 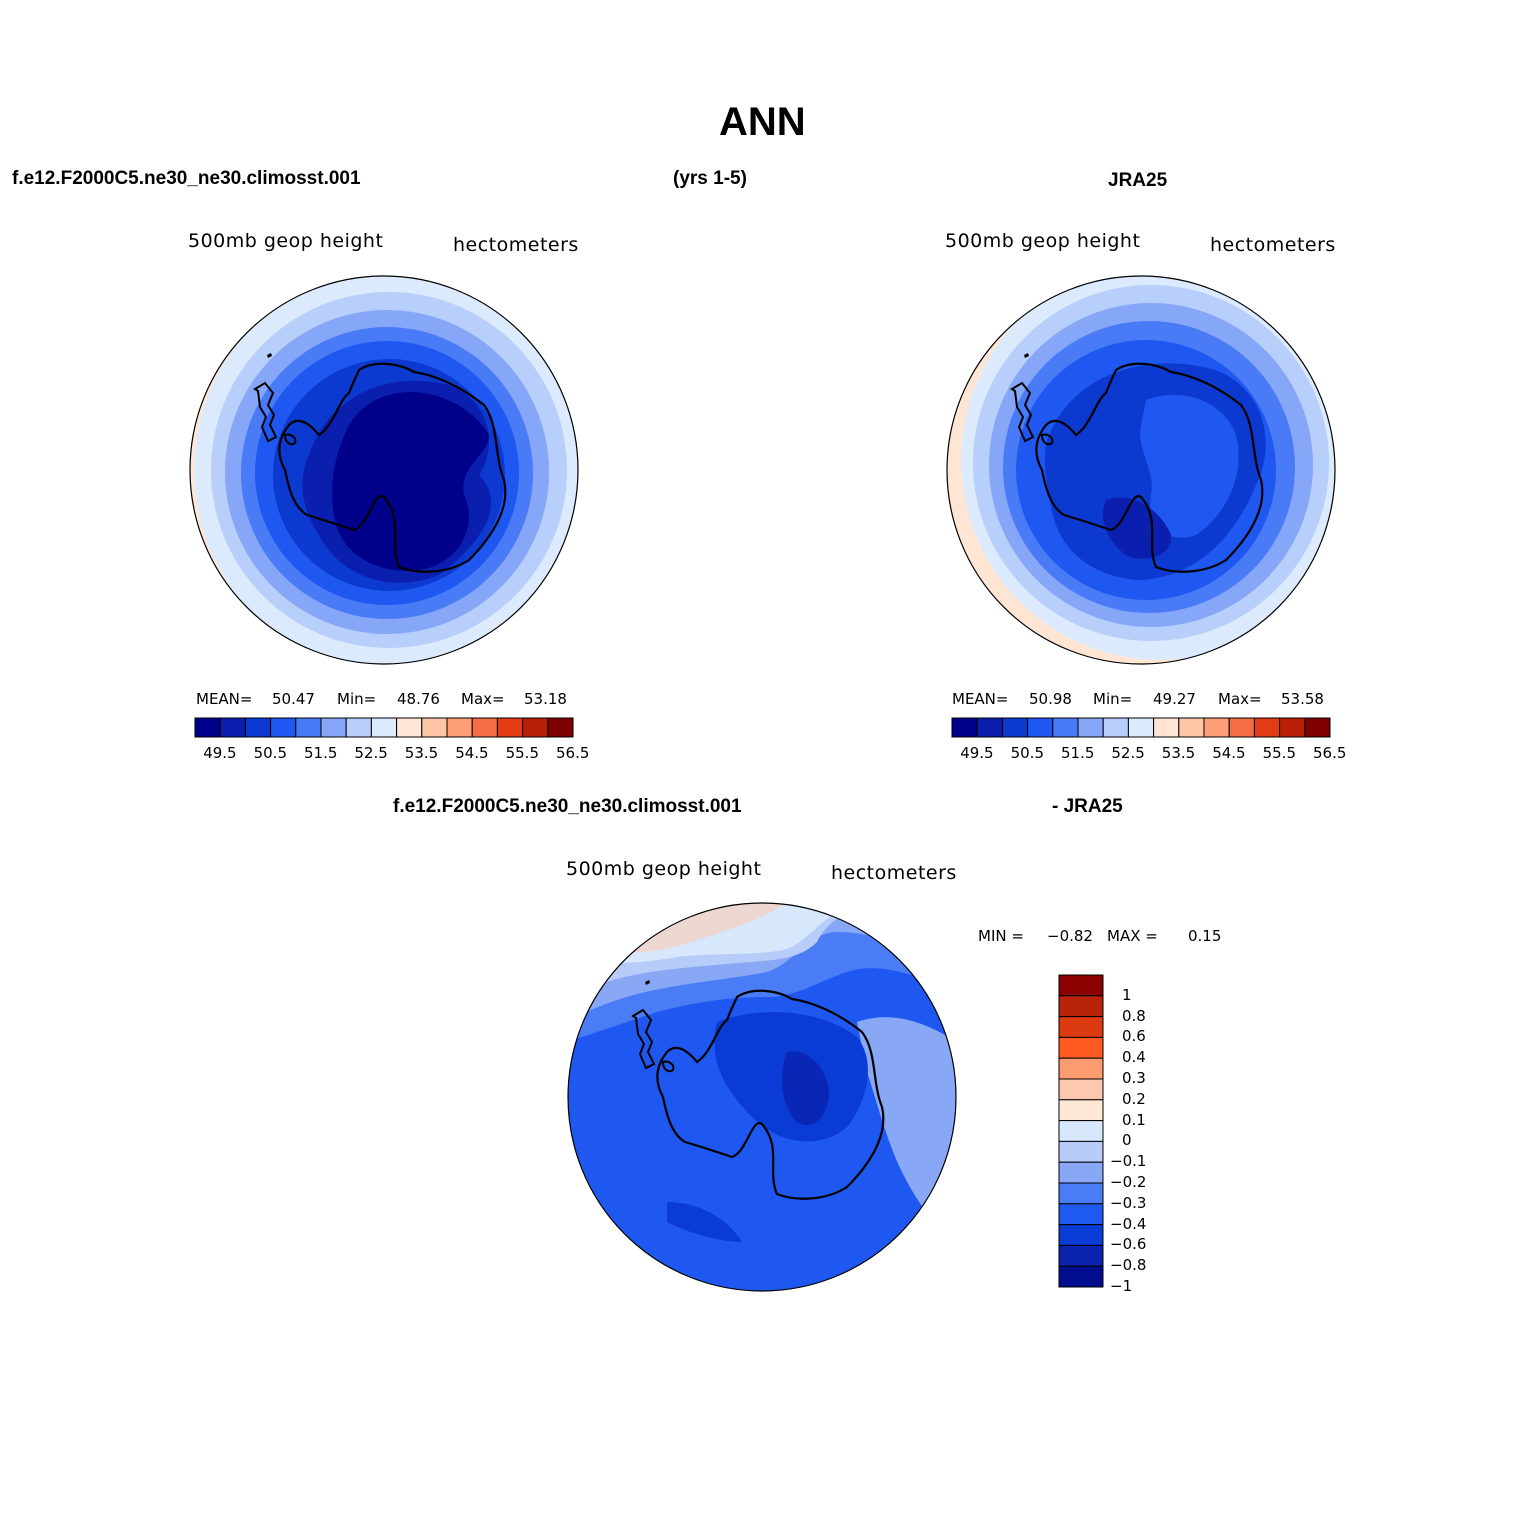 What do you see at coordinates (1174, 699) in the screenshot?
I see `right-min-value: 49.27` at bounding box center [1174, 699].